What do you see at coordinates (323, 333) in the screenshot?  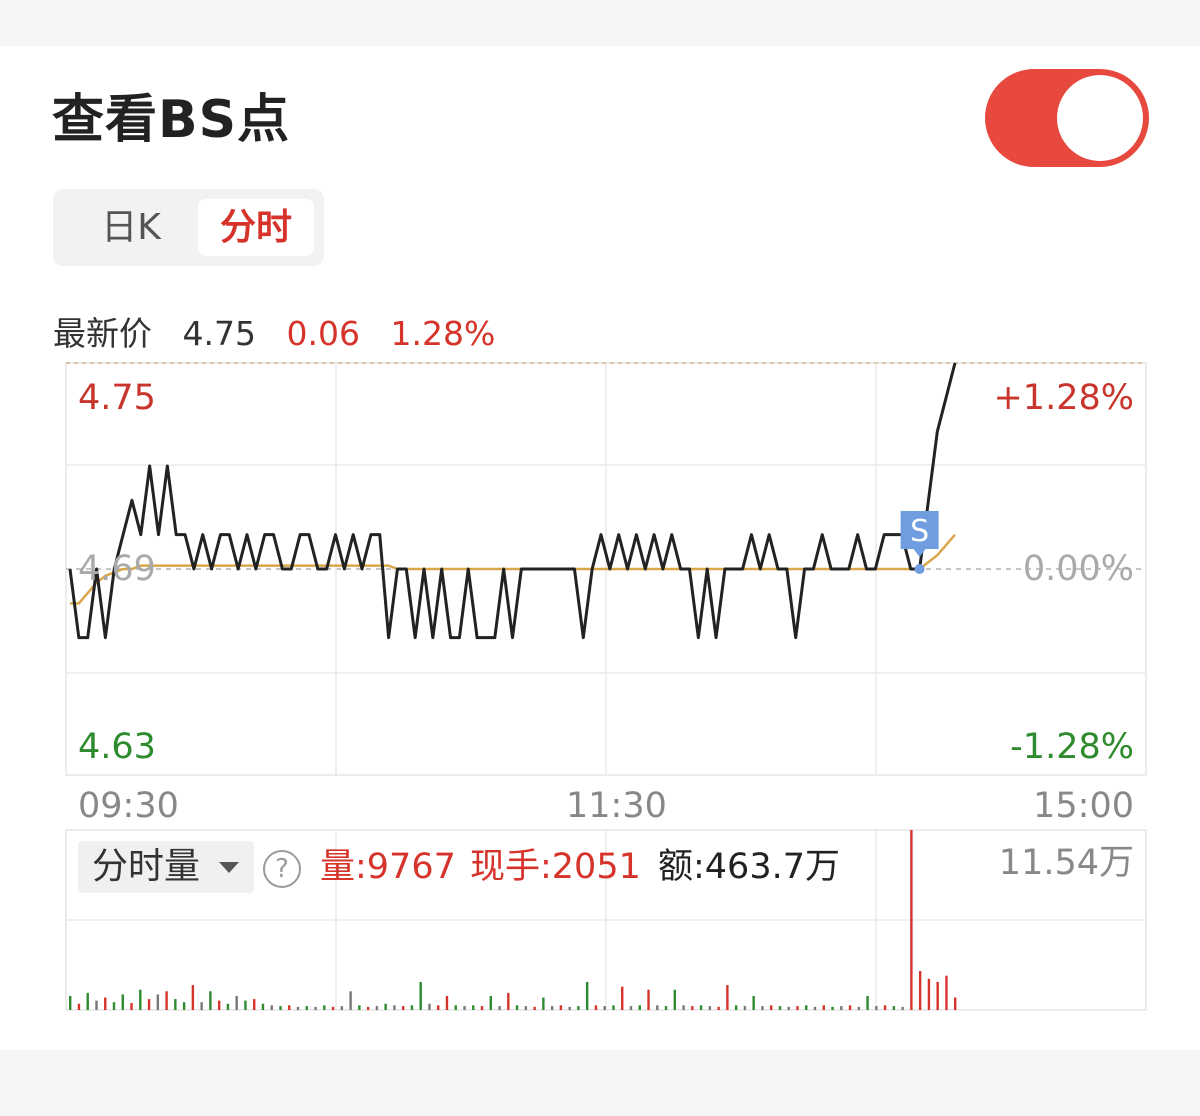 I see `price-change: 0.06` at bounding box center [323, 333].